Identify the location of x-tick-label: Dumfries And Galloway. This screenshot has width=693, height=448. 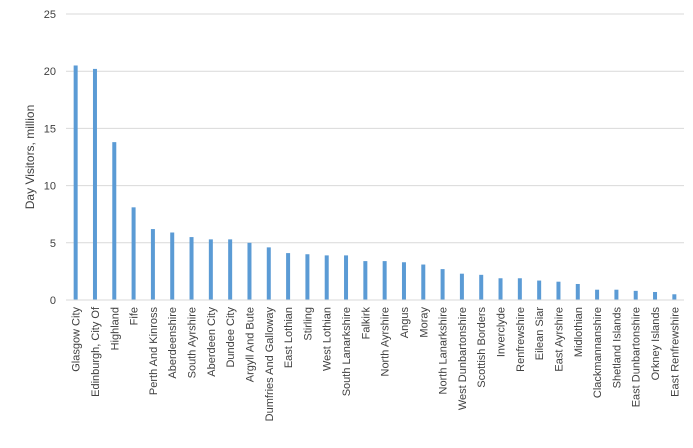
(270, 364).